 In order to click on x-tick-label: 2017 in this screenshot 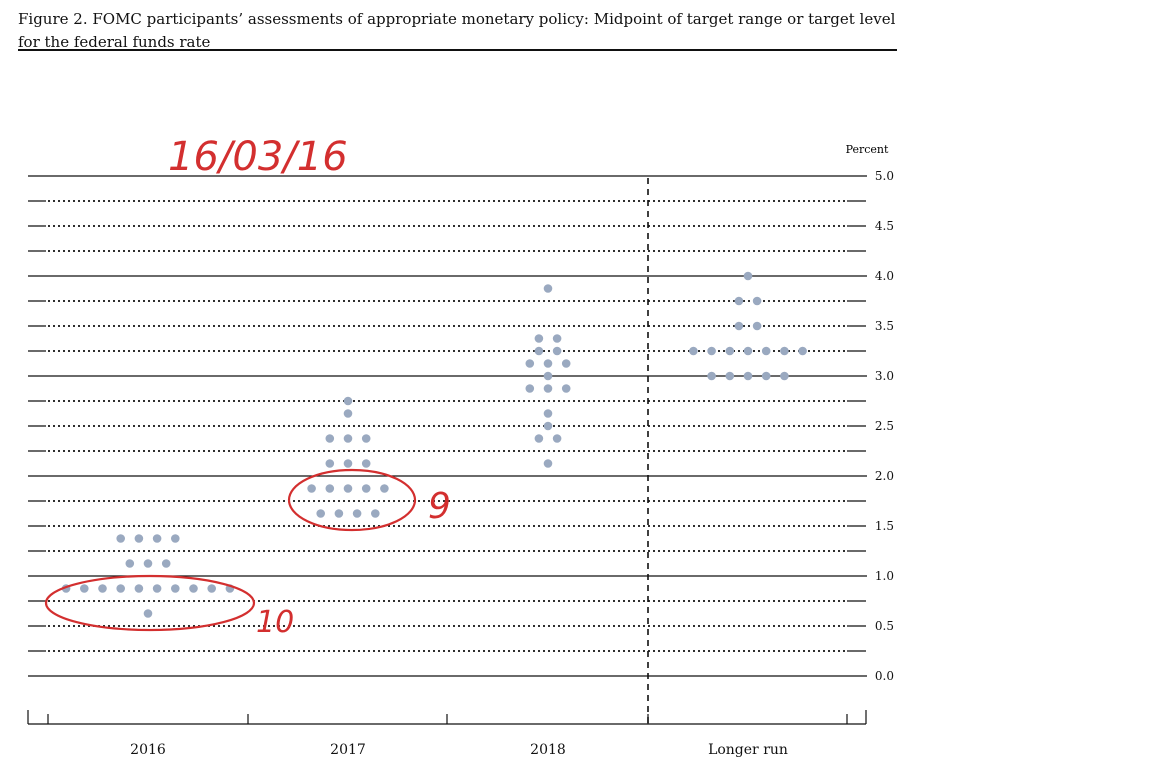, I will do `click(348, 750)`.